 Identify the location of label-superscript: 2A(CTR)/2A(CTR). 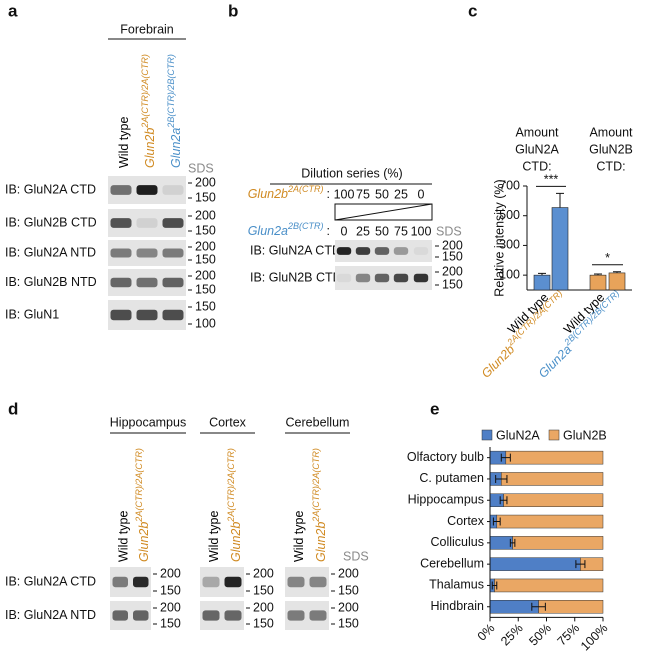
(316, 485).